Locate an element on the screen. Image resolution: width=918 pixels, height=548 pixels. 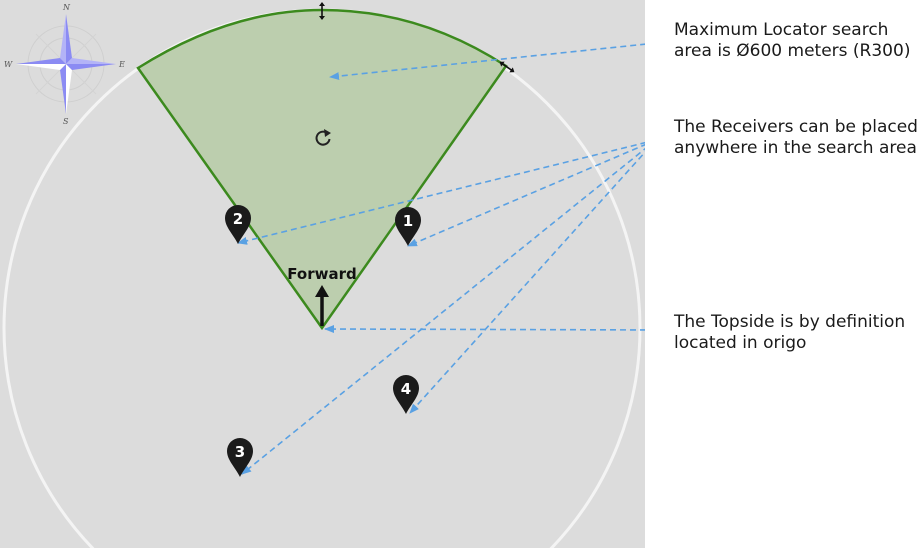
compass-north: N is located at coordinates (66, 7).